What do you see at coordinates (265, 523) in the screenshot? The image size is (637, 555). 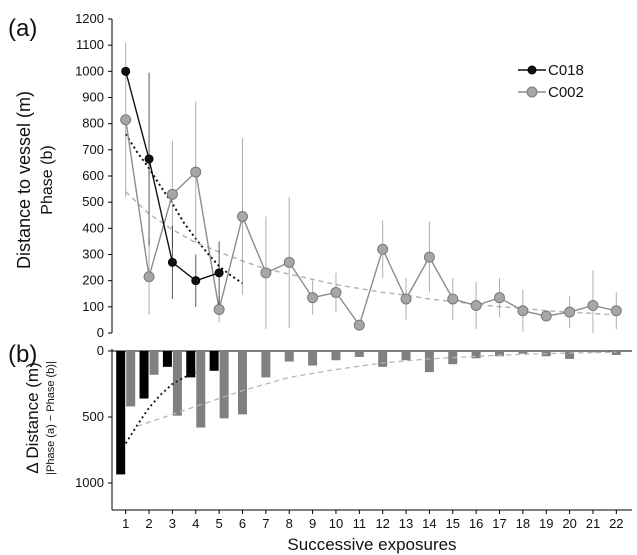 I see `x-tick-label: 7` at bounding box center [265, 523].